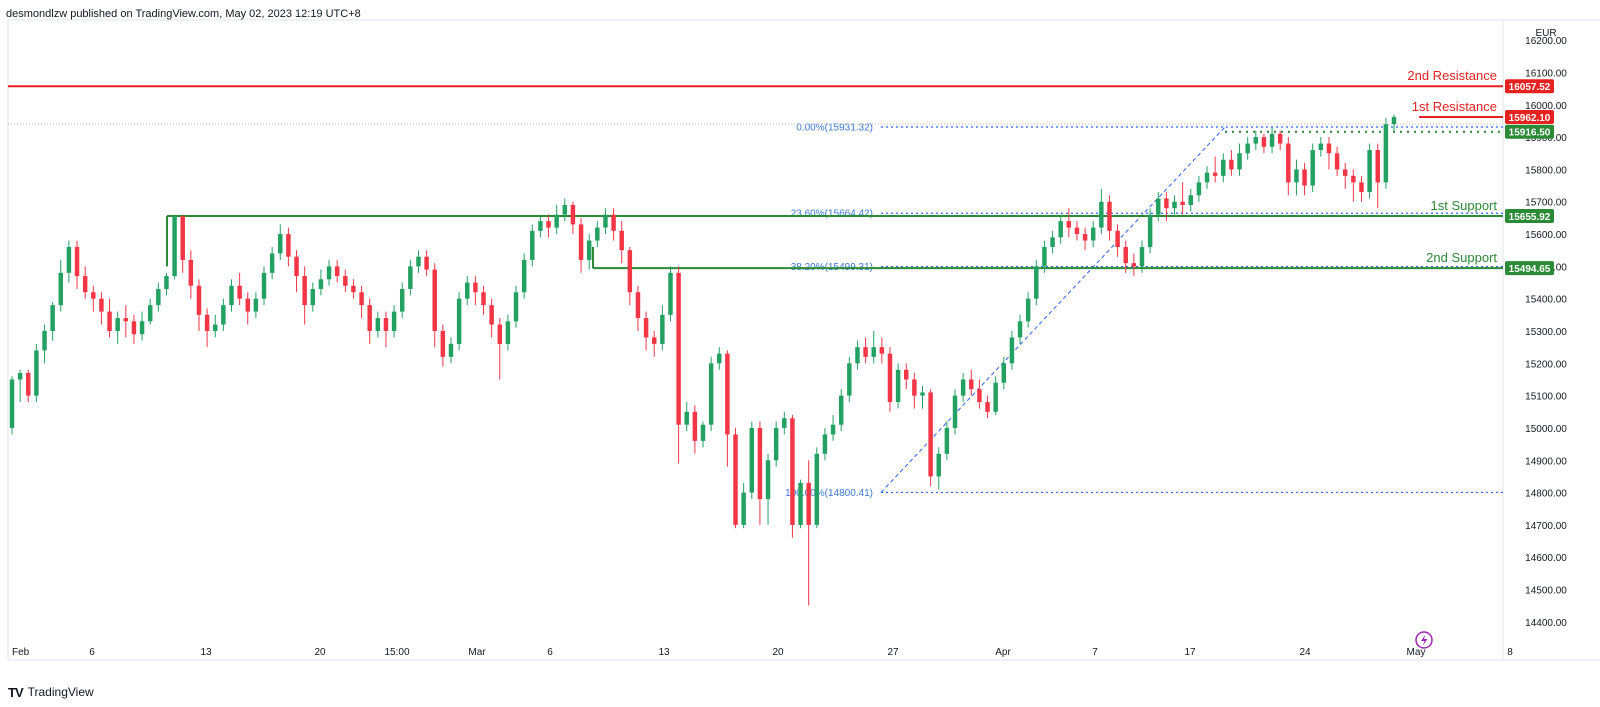 The width and height of the screenshot is (1600, 707). What do you see at coordinates (1003, 652) in the screenshot?
I see `time-tick-label: Apr` at bounding box center [1003, 652].